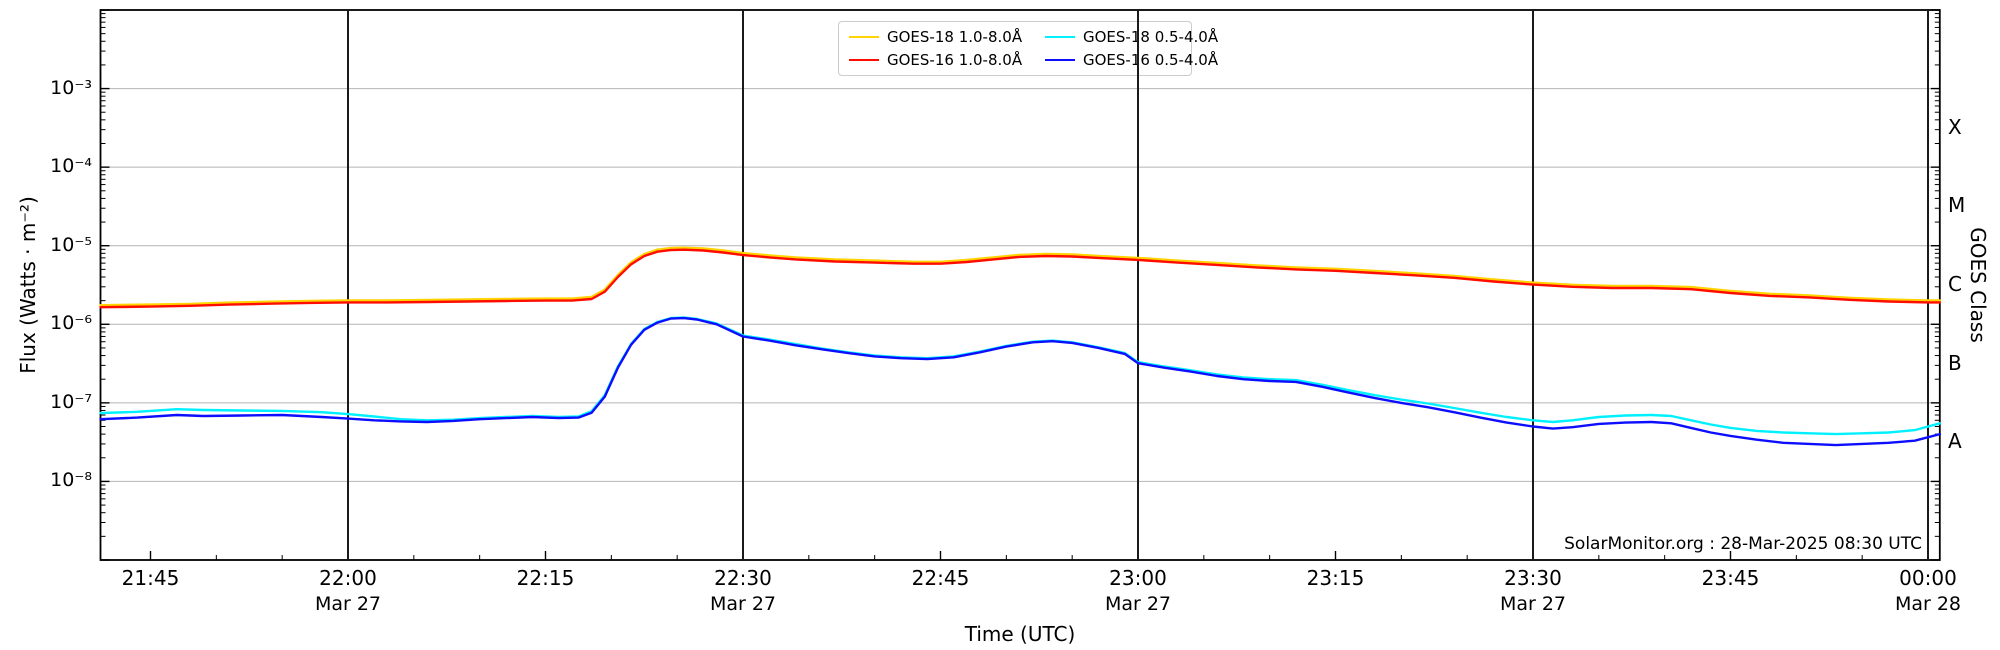 The width and height of the screenshot is (2000, 650). What do you see at coordinates (955, 37) in the screenshot?
I see `legend-label-goes18-long: GOES-18 1.0-8.0Å` at bounding box center [955, 37].